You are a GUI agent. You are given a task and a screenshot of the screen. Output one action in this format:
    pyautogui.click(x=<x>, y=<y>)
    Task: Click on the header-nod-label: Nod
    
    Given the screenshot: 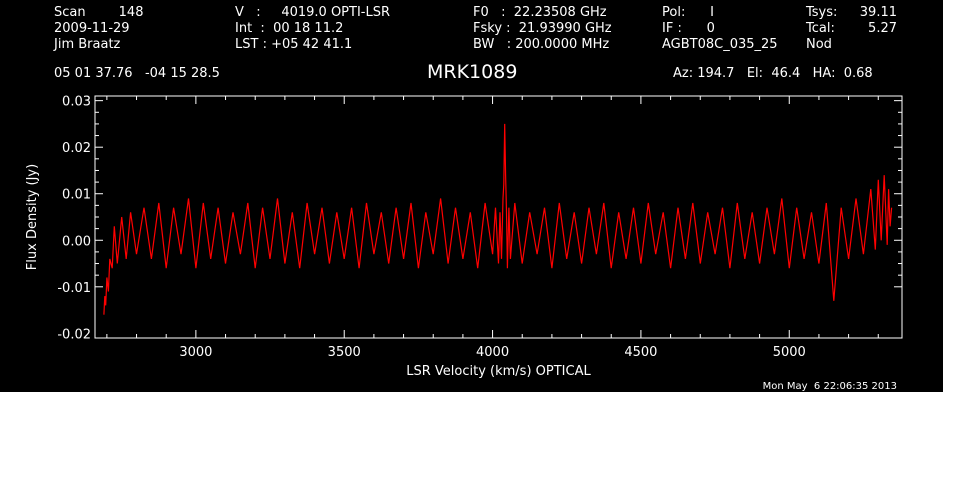 What is the action you would take?
    pyautogui.click(x=819, y=44)
    